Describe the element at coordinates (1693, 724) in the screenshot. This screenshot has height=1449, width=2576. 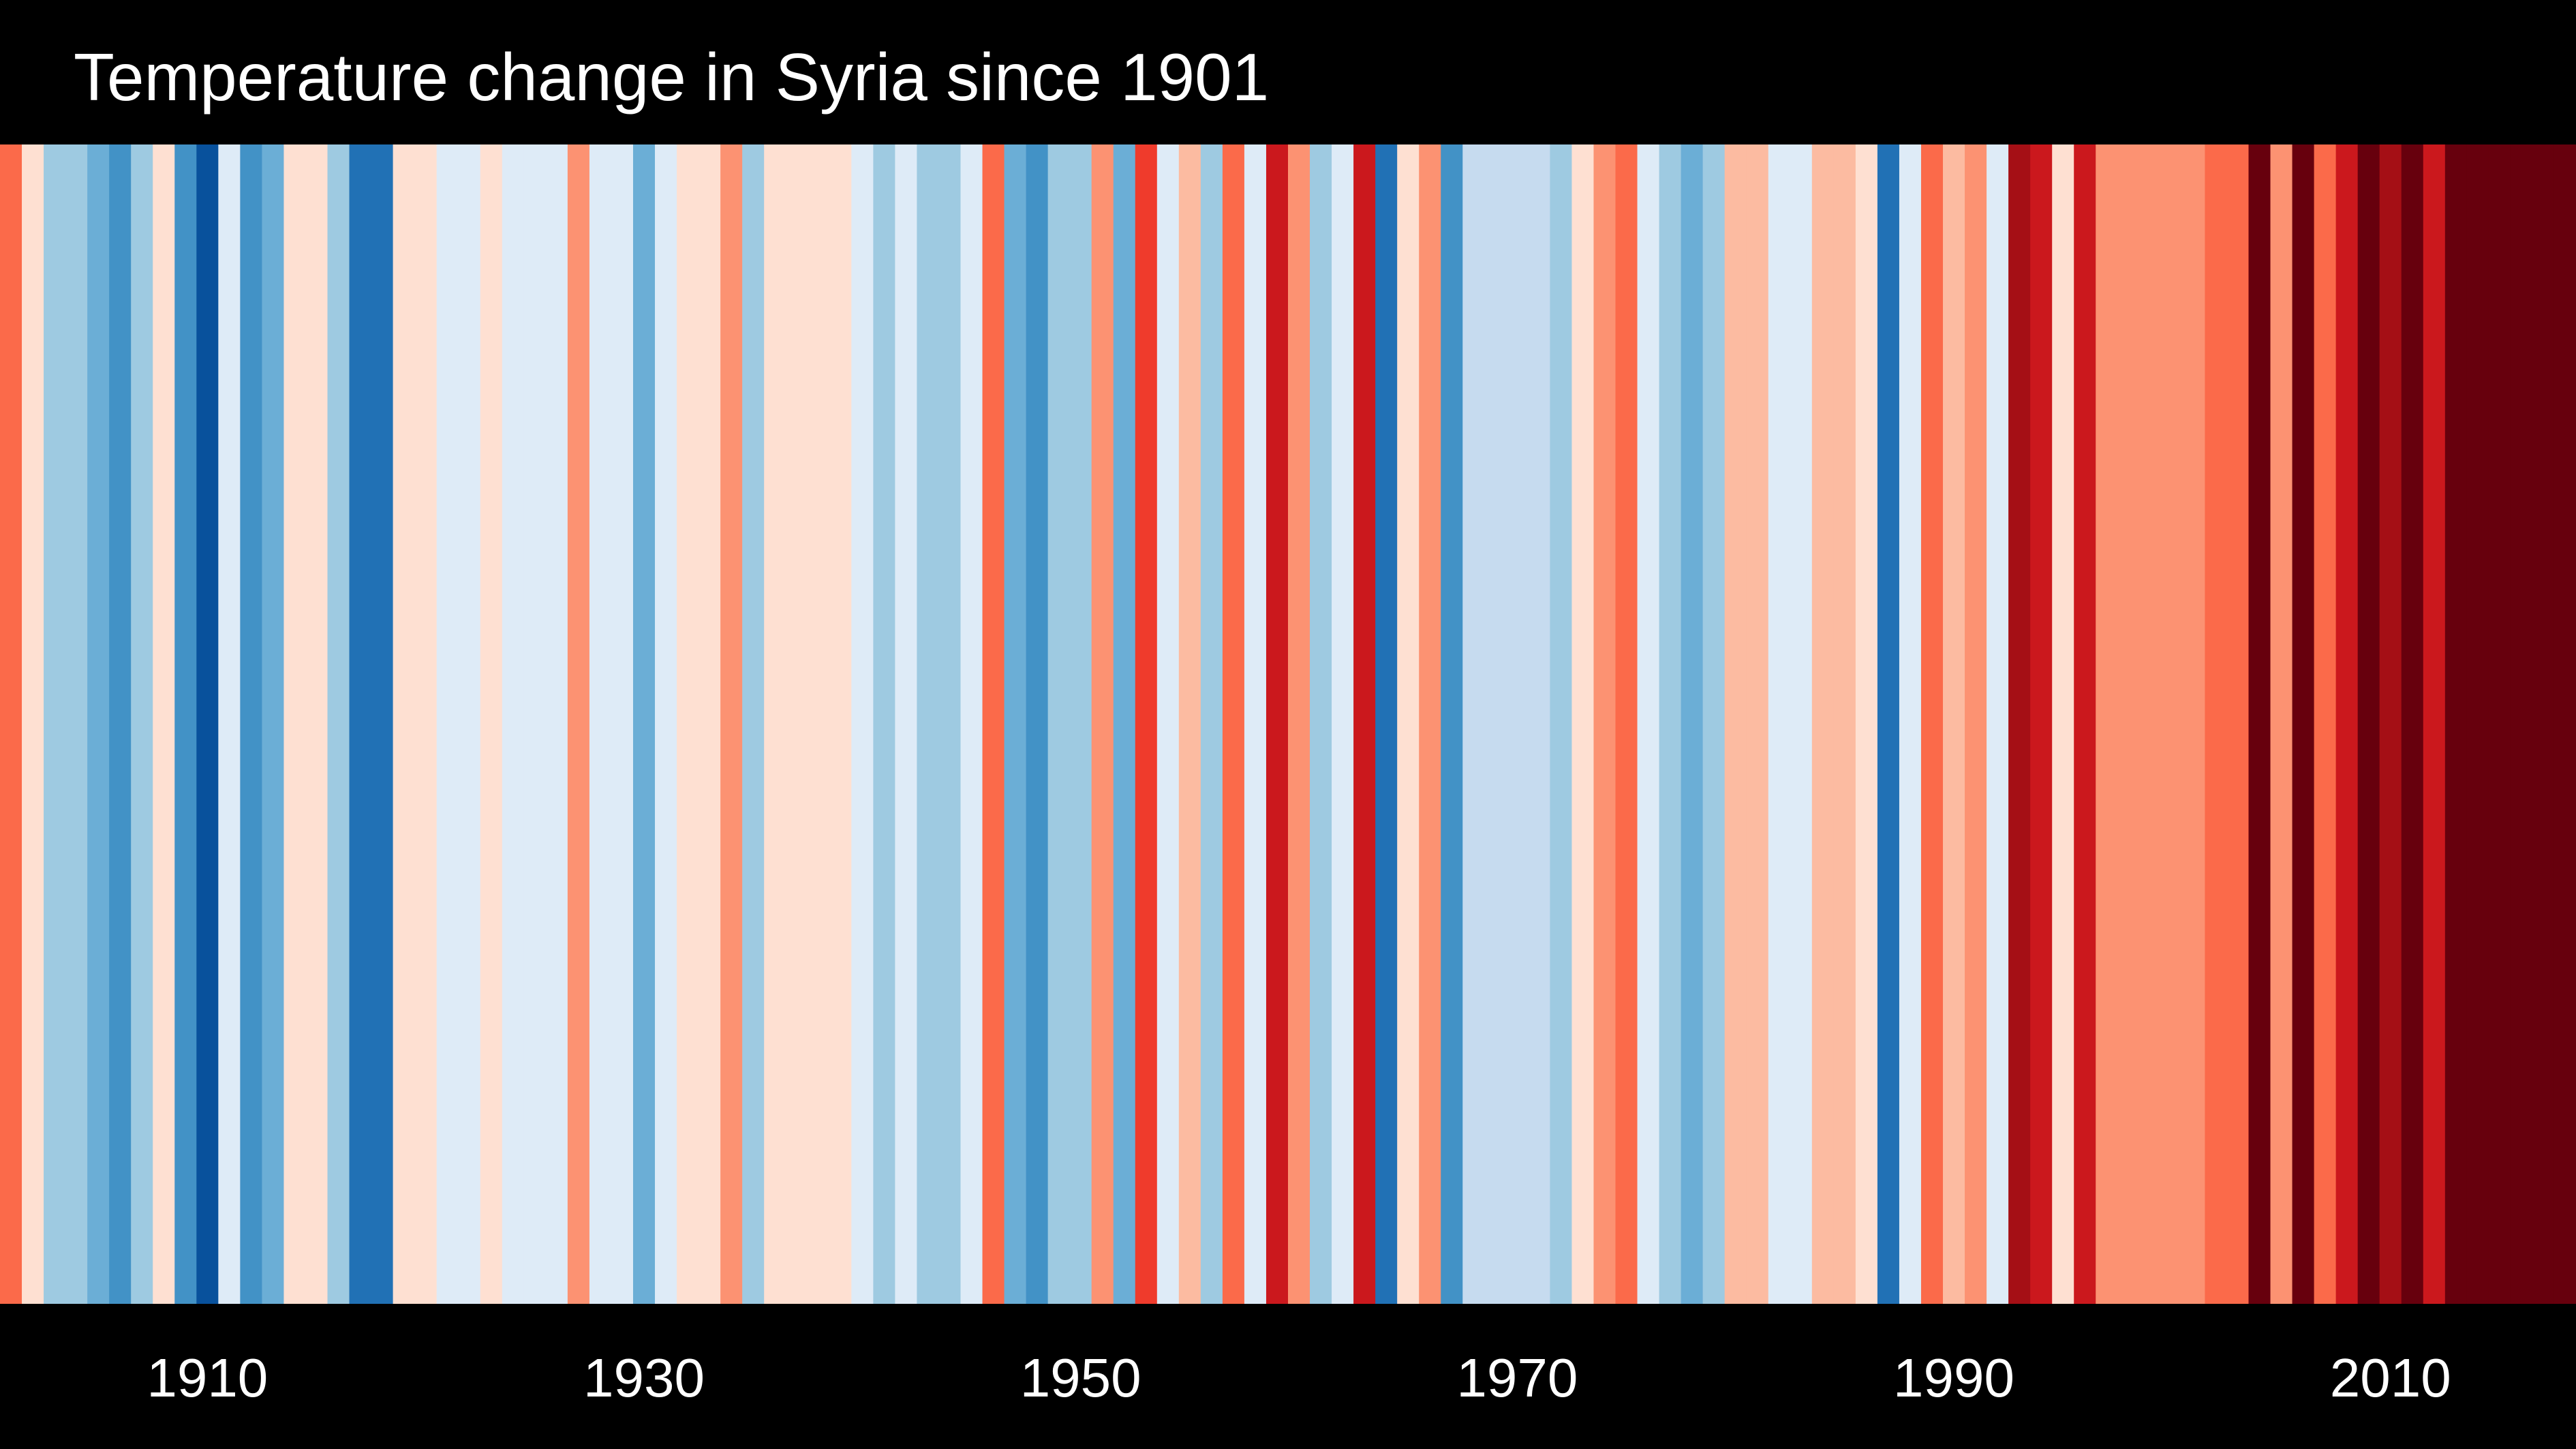
I see `stripe-1978` at that location.